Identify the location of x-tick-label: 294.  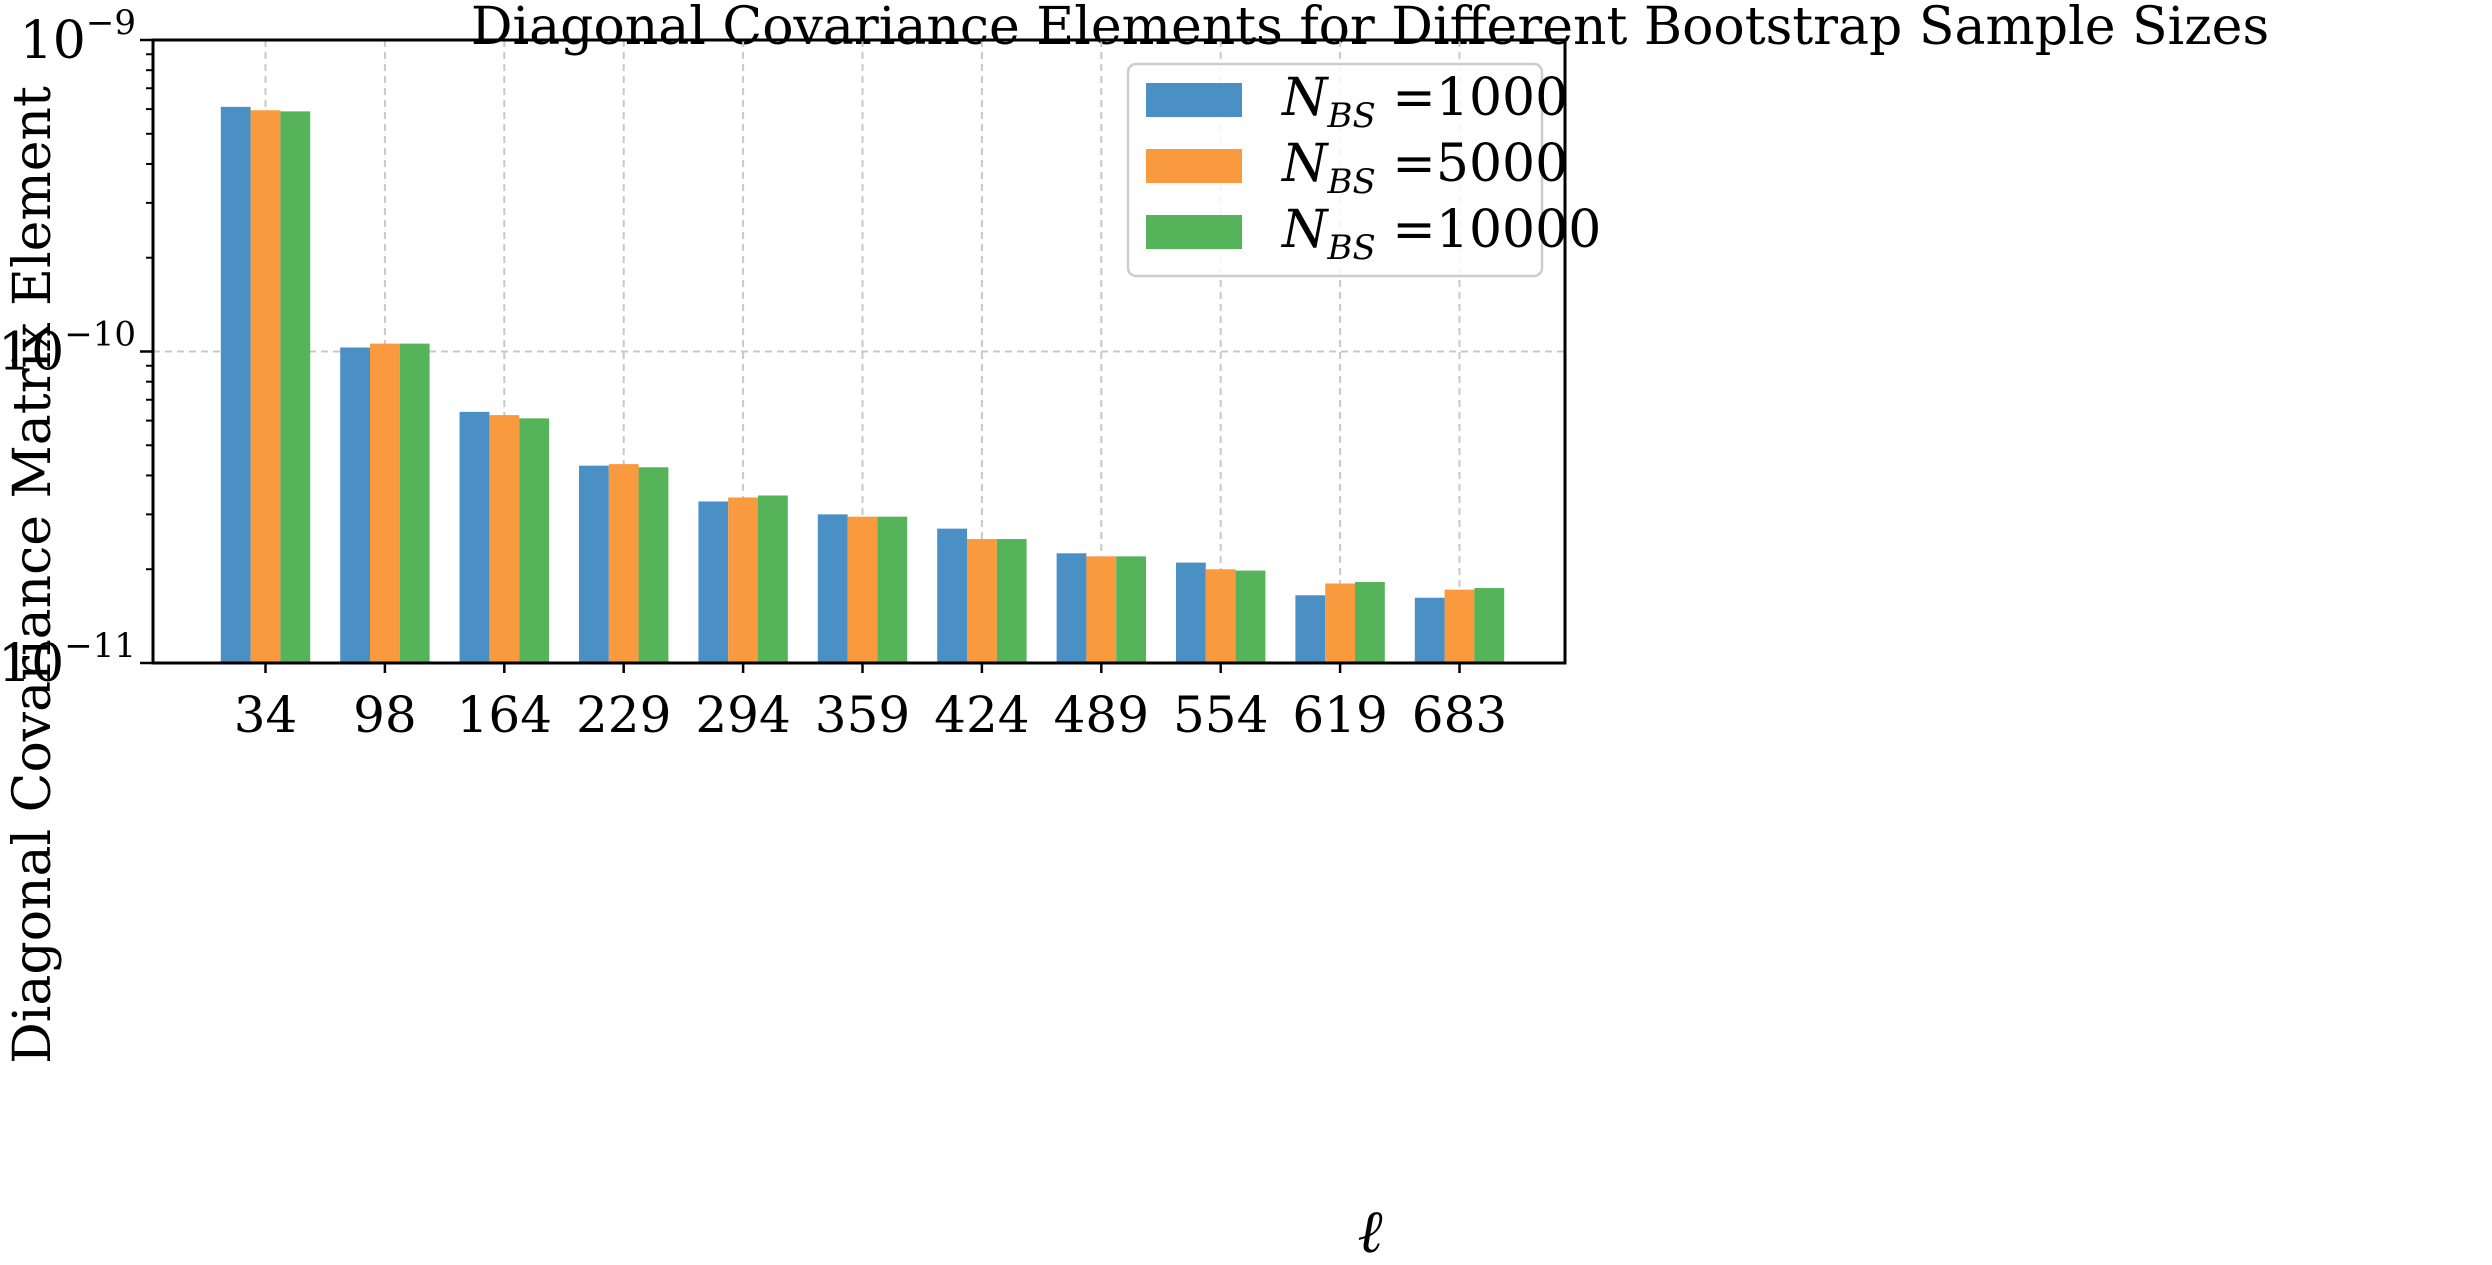
(742, 715).